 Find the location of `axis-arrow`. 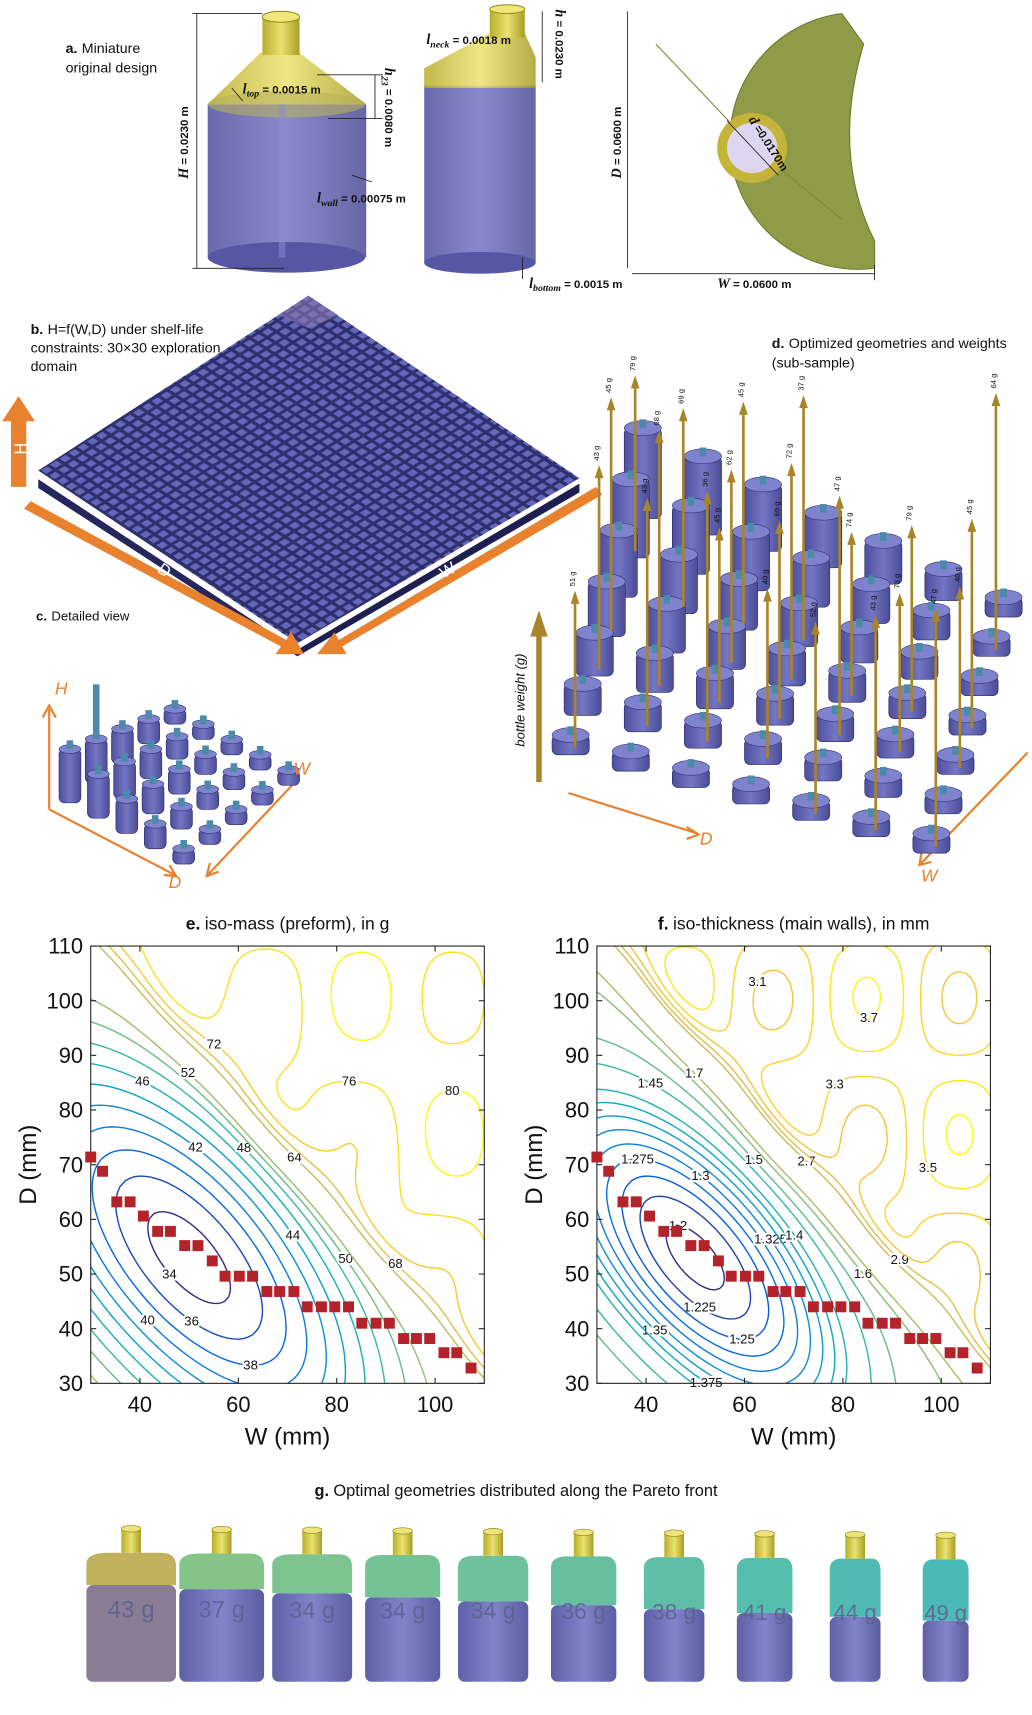

axis-arrow is located at coordinates (112, 842).